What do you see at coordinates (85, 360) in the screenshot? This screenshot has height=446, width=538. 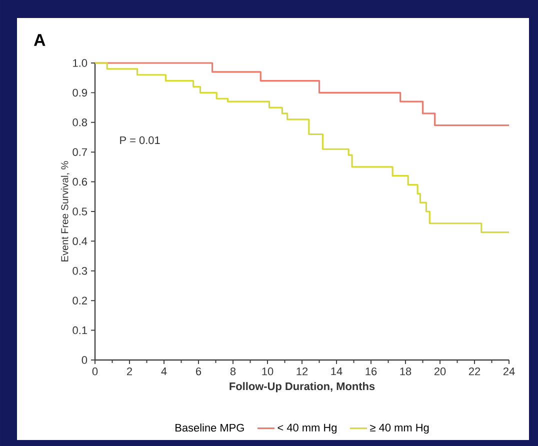 I see `y-tick-label: 0` at bounding box center [85, 360].